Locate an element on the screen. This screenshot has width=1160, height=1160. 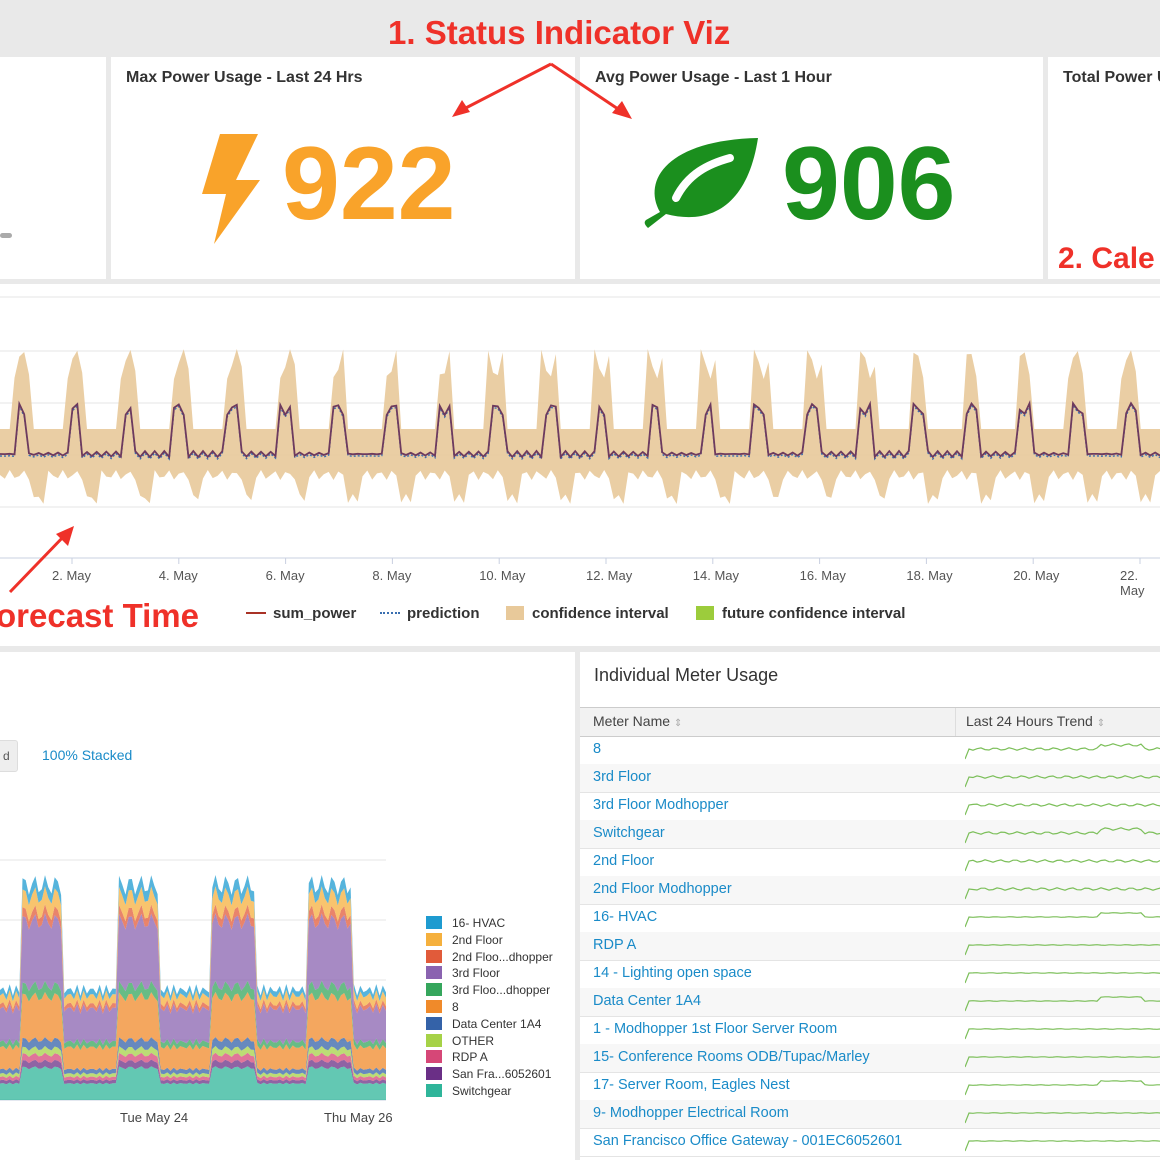
table-row: 3rd Floor Modhopper is located at coordinates (870, 806).